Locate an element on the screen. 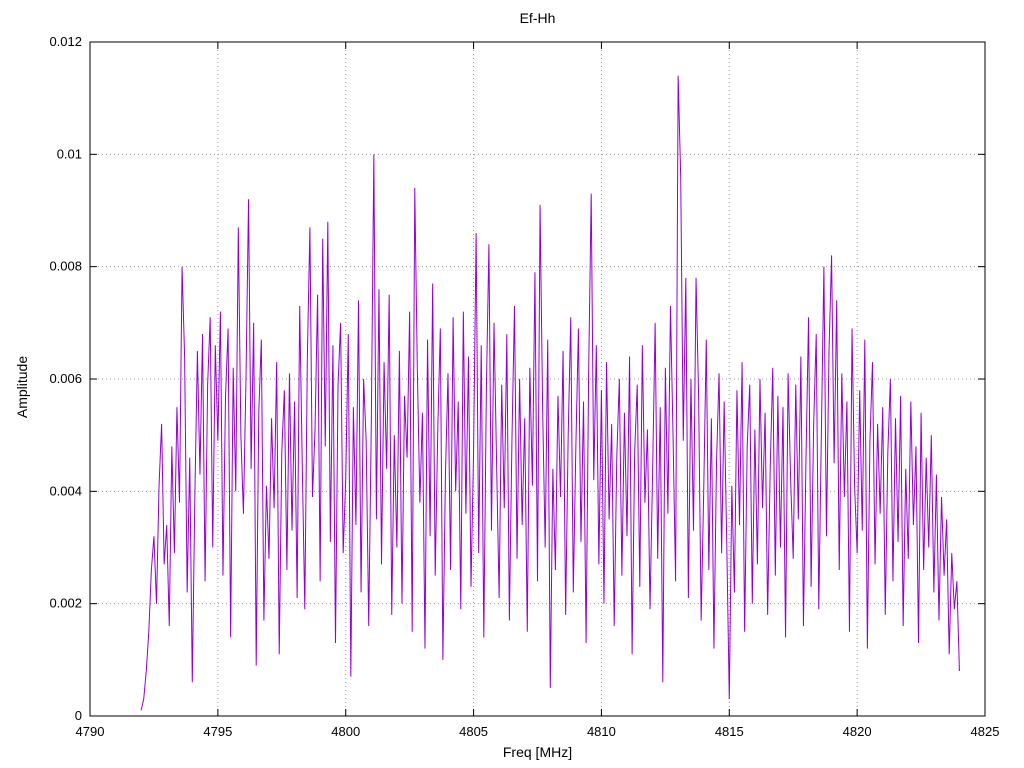  x-tick-label: 4790 is located at coordinates (90, 731).